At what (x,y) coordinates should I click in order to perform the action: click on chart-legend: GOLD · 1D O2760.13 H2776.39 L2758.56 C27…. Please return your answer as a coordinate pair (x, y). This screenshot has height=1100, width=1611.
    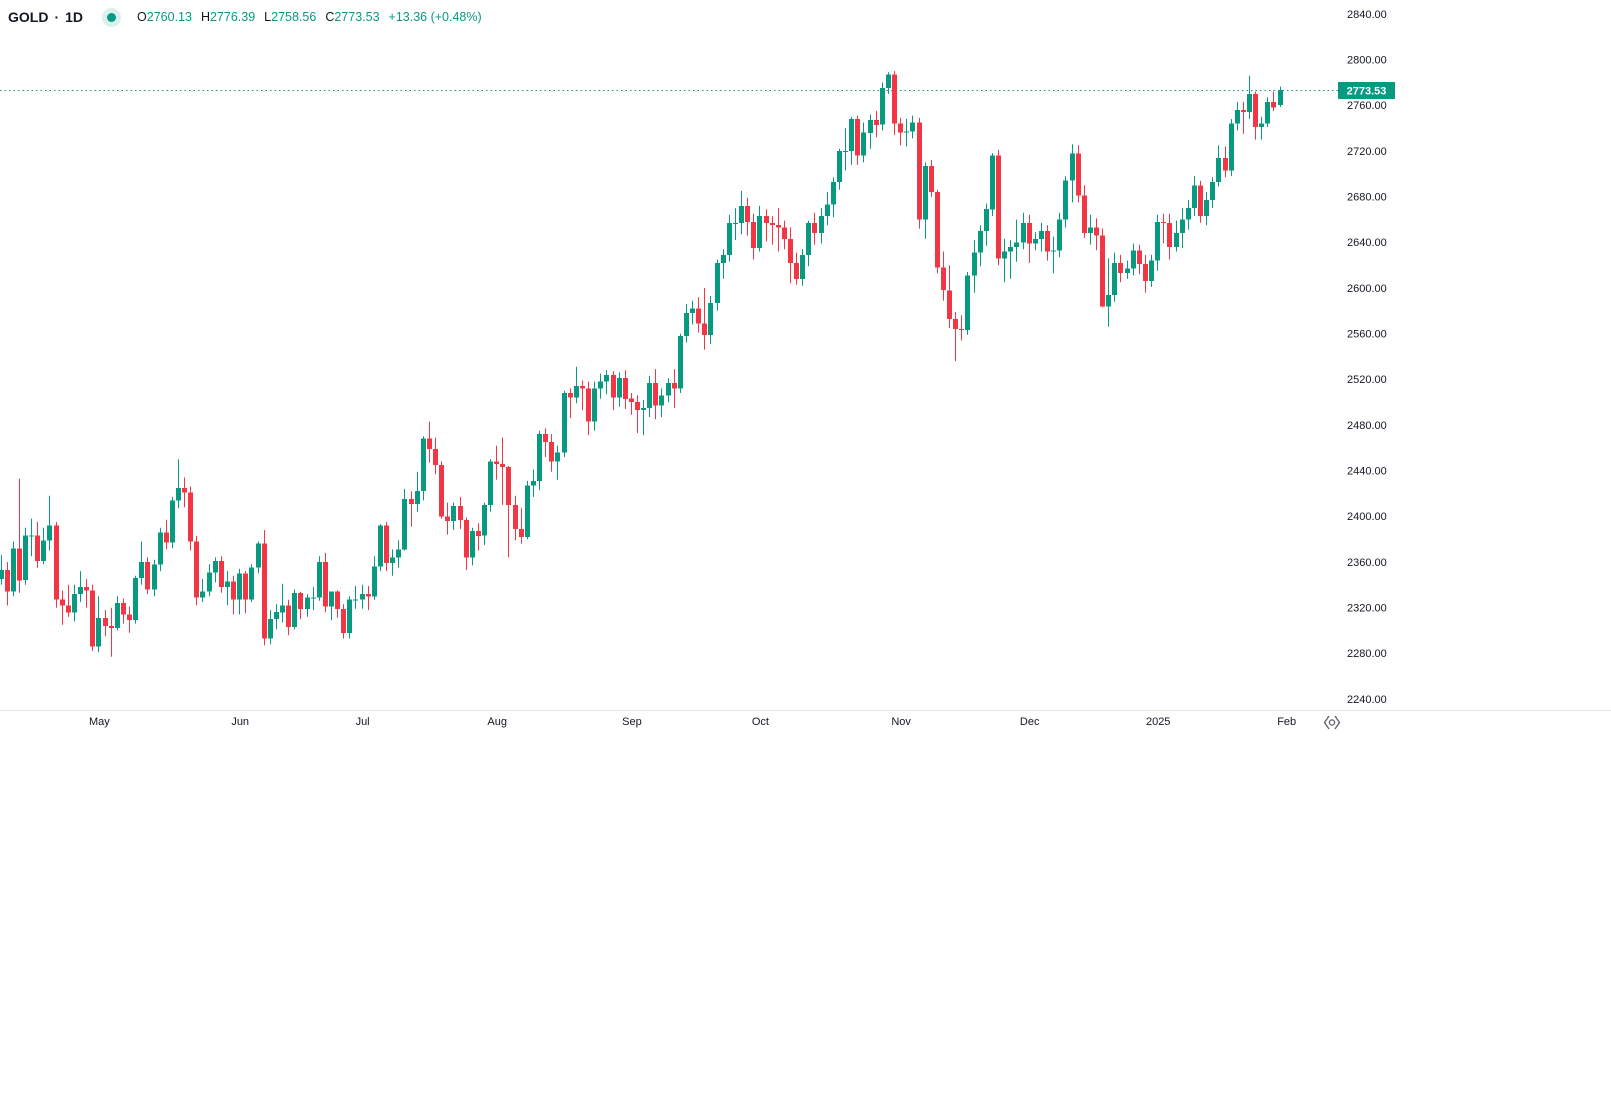
    Looking at the image, I should click on (245, 17).